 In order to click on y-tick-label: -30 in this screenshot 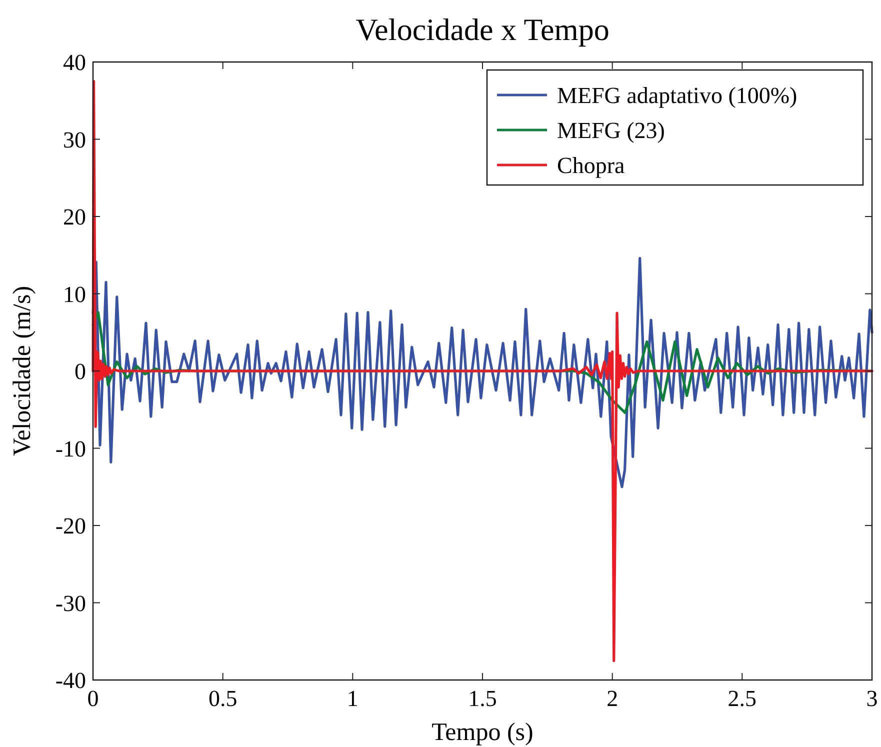, I will do `click(70, 603)`.